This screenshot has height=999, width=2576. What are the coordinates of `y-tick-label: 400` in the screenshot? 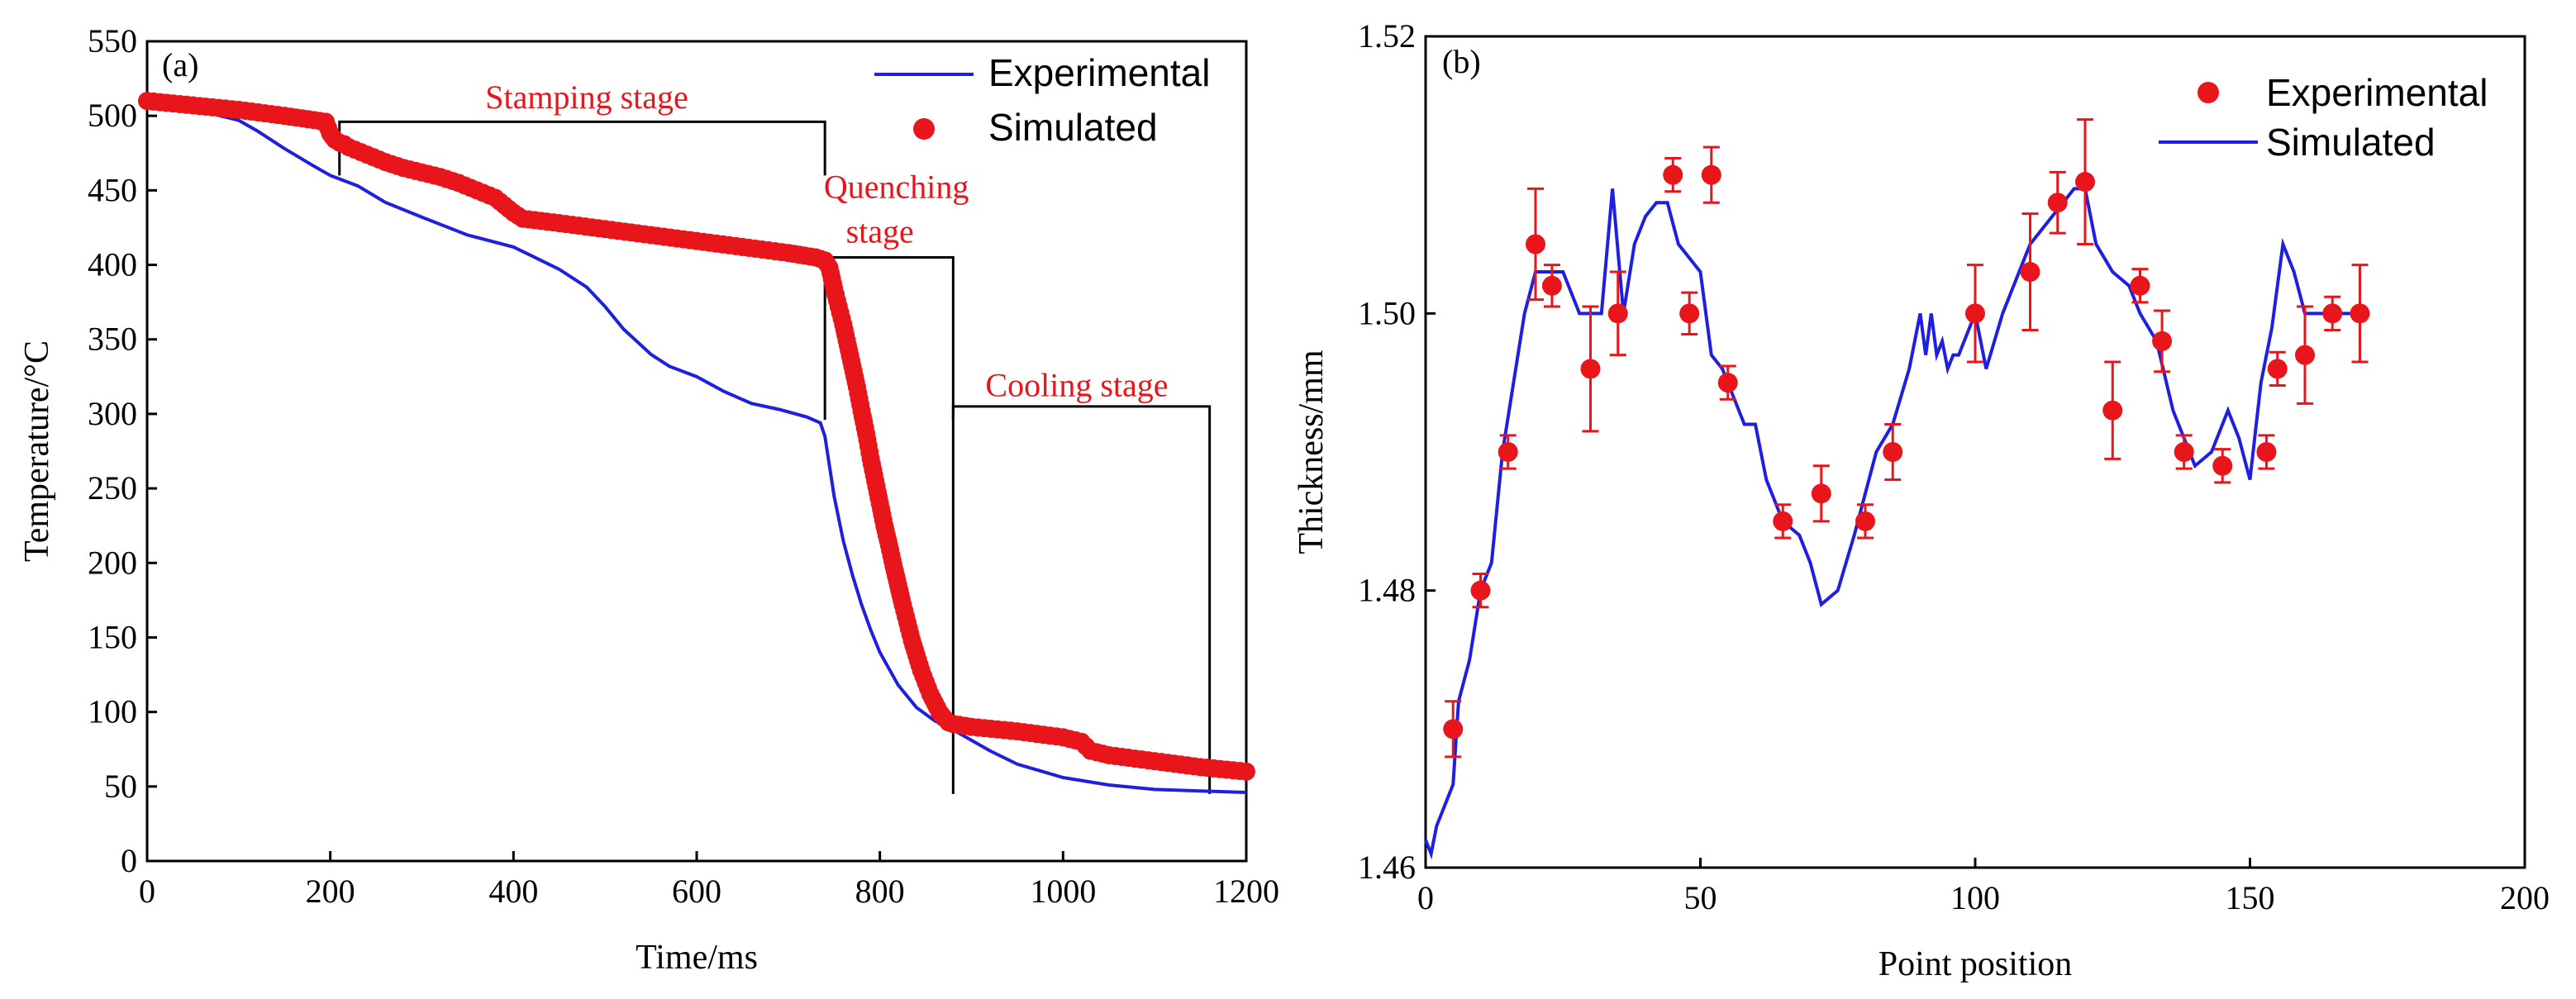 It's located at (112, 264).